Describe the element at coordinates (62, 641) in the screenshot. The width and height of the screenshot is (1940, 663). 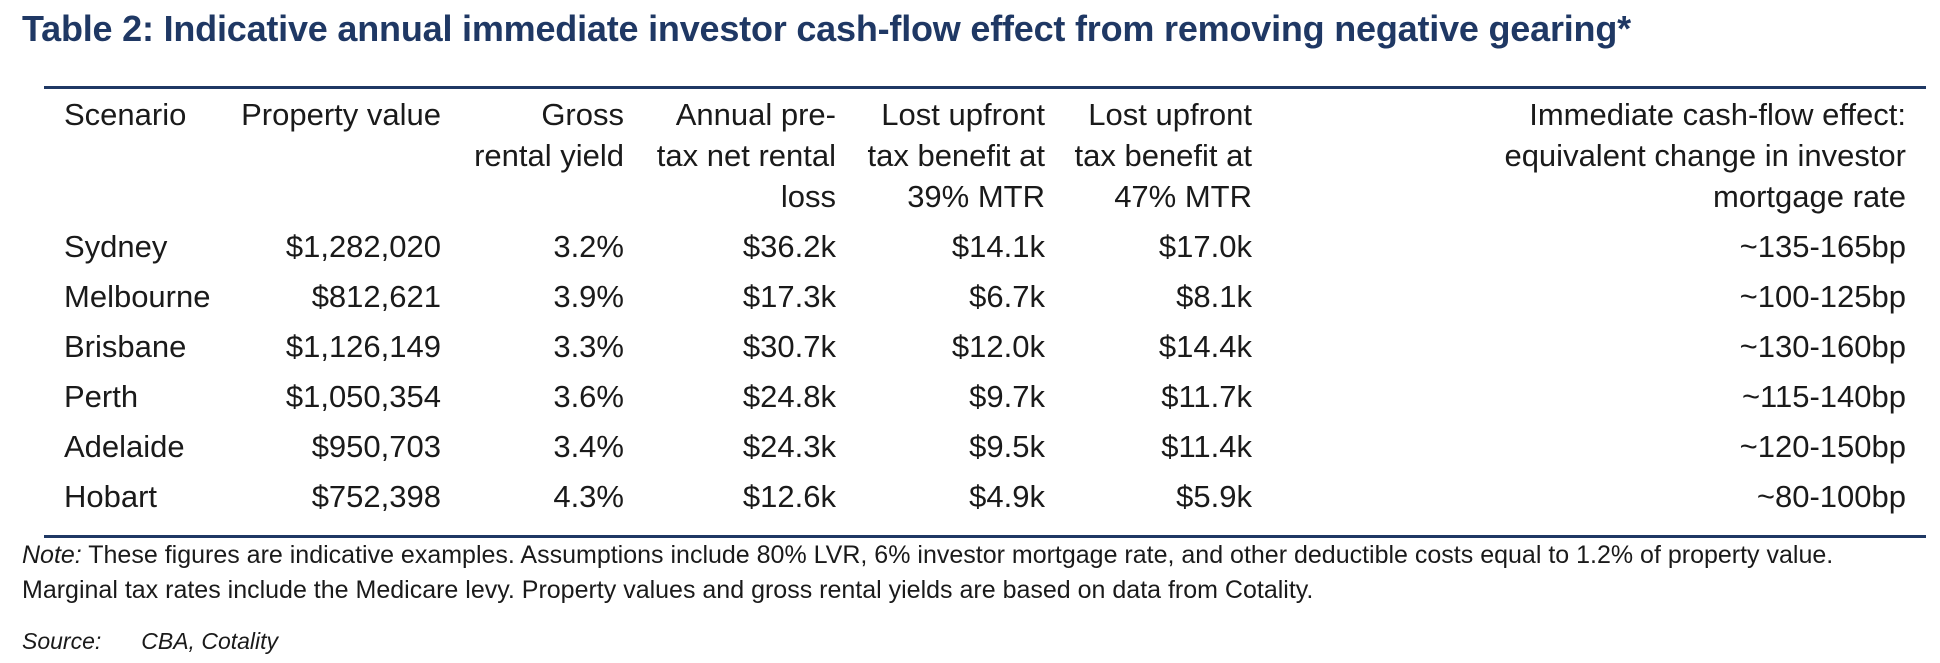
I see `source-label: Source:` at that location.